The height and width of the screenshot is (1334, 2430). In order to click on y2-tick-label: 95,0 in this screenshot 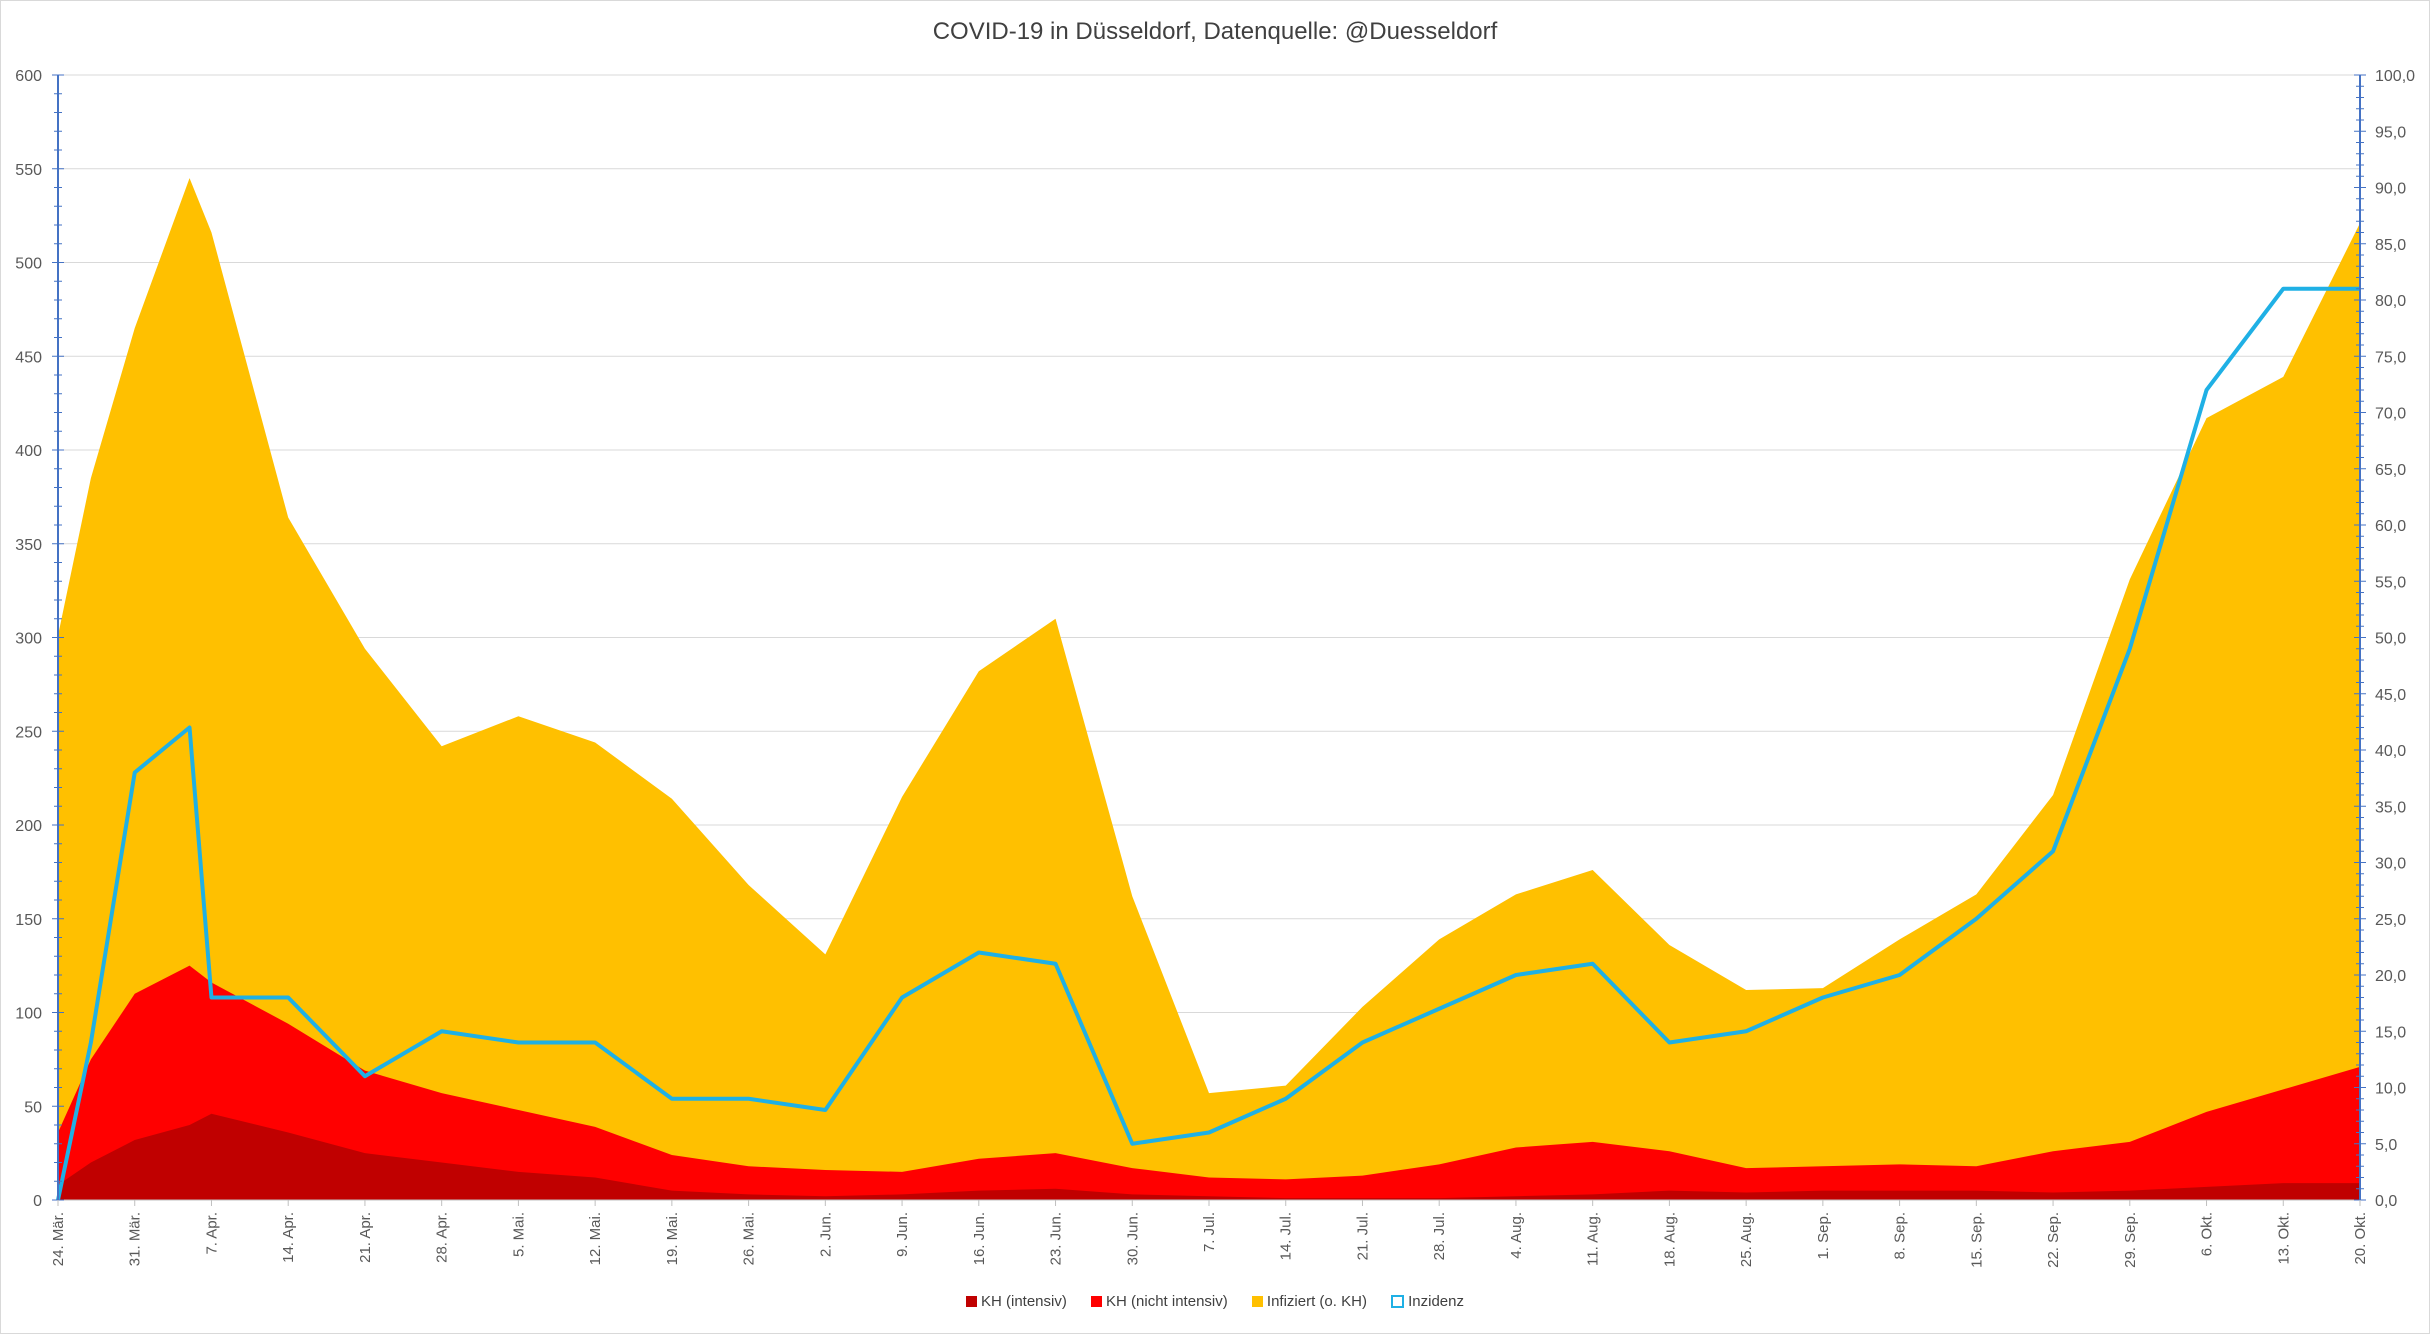, I will do `click(2390, 132)`.